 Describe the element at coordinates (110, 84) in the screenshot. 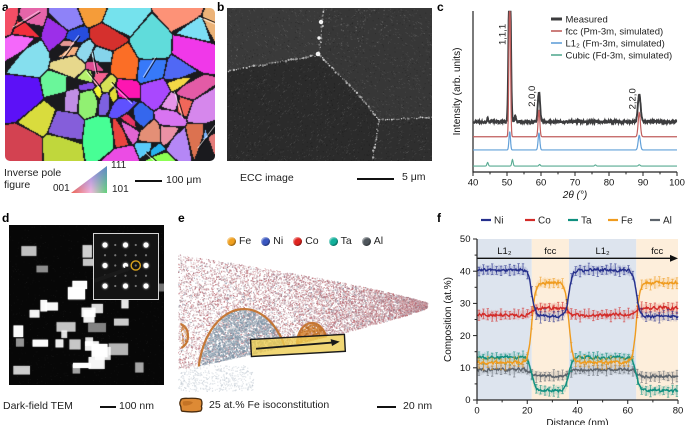

I see `ebsd-inverse-pole-figure-map` at that location.